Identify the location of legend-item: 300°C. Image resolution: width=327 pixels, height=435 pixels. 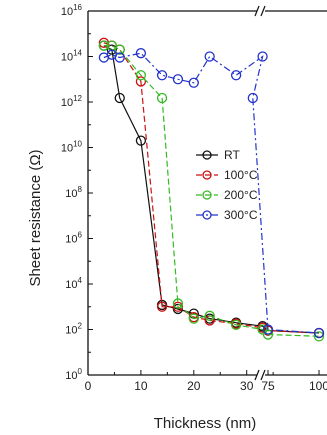
(227, 215).